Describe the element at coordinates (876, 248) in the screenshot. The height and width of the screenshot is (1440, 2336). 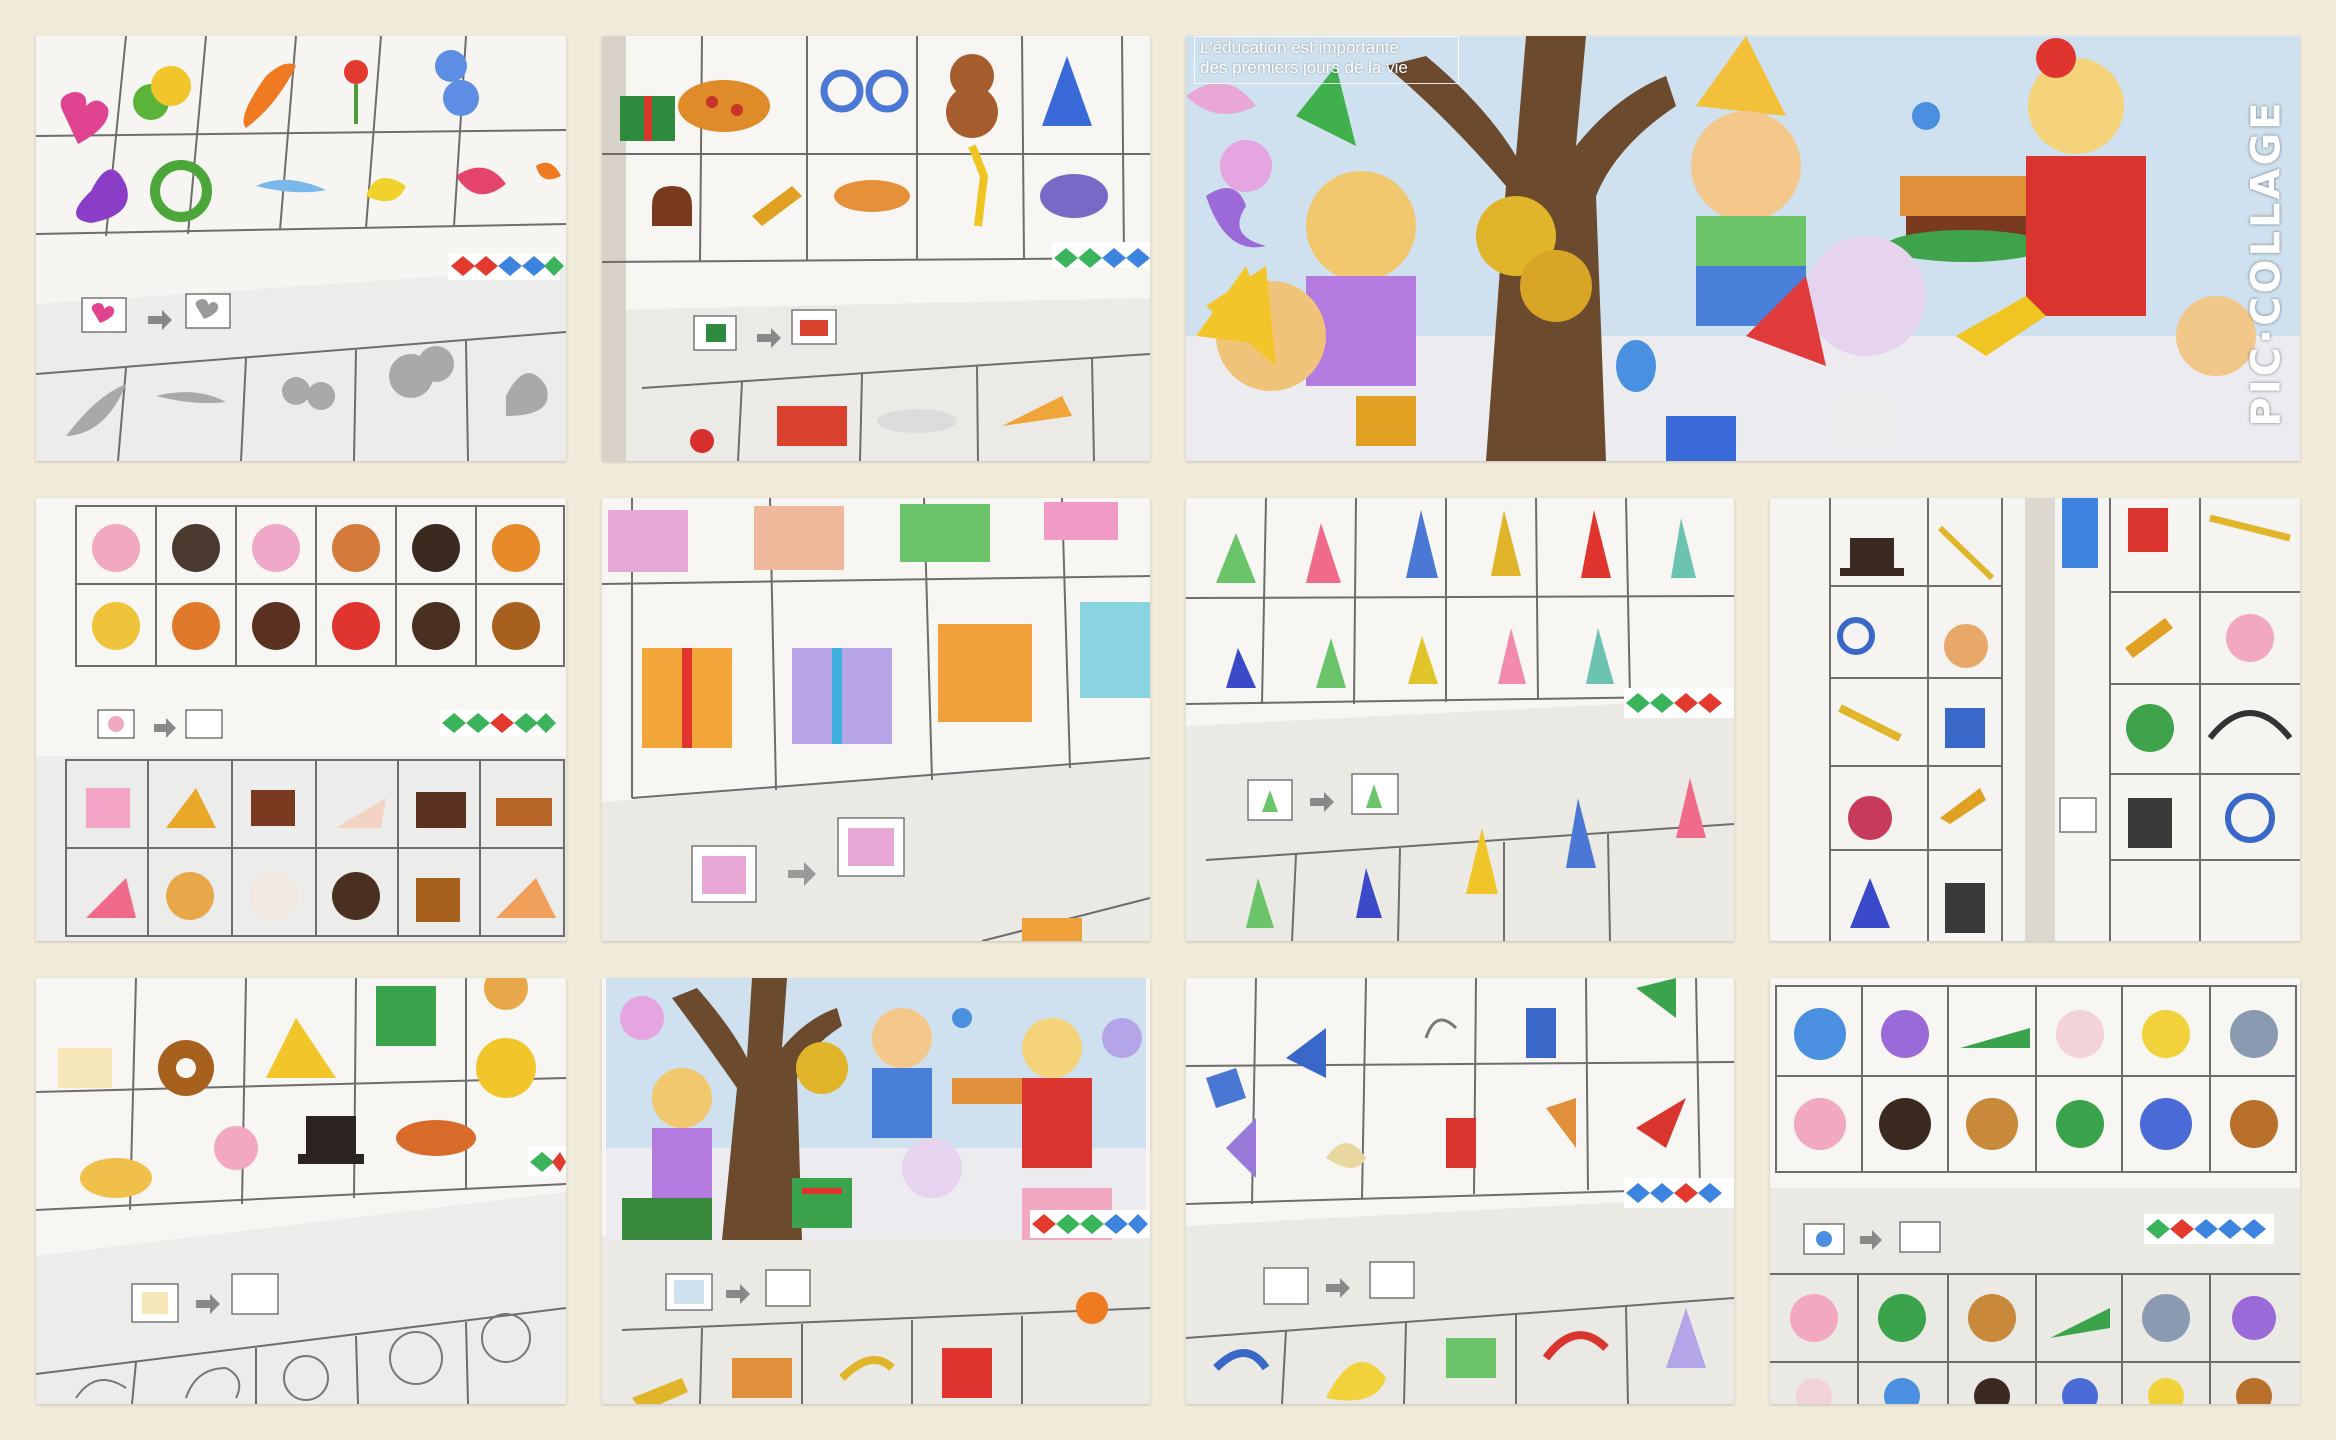
I see `photo-party-items` at that location.